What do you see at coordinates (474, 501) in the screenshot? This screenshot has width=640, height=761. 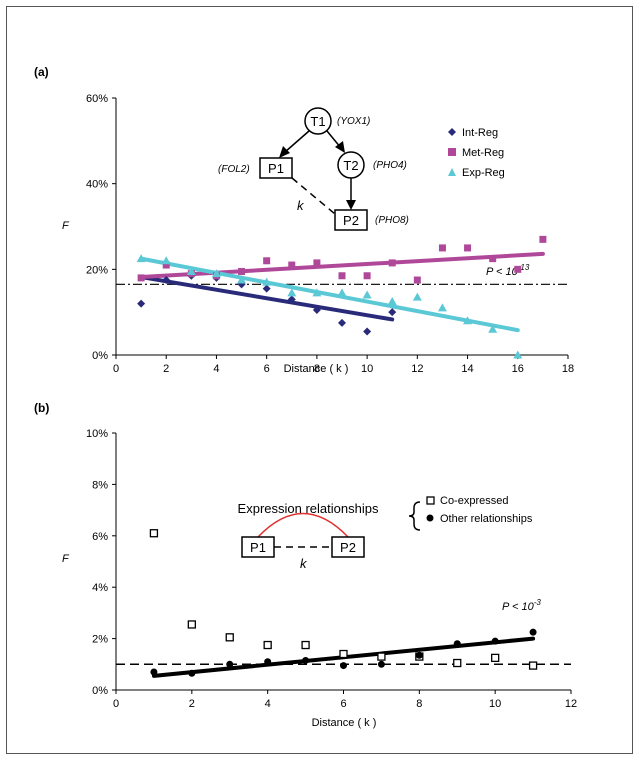 I see `legend-co-expressed-label: Co-expressed` at bounding box center [474, 501].